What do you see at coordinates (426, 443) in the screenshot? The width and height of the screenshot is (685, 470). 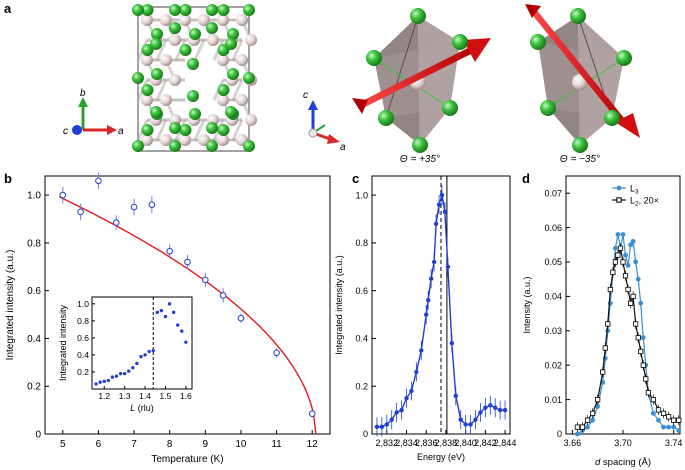 I see `x-tick-label: 2,836` at bounding box center [426, 443].